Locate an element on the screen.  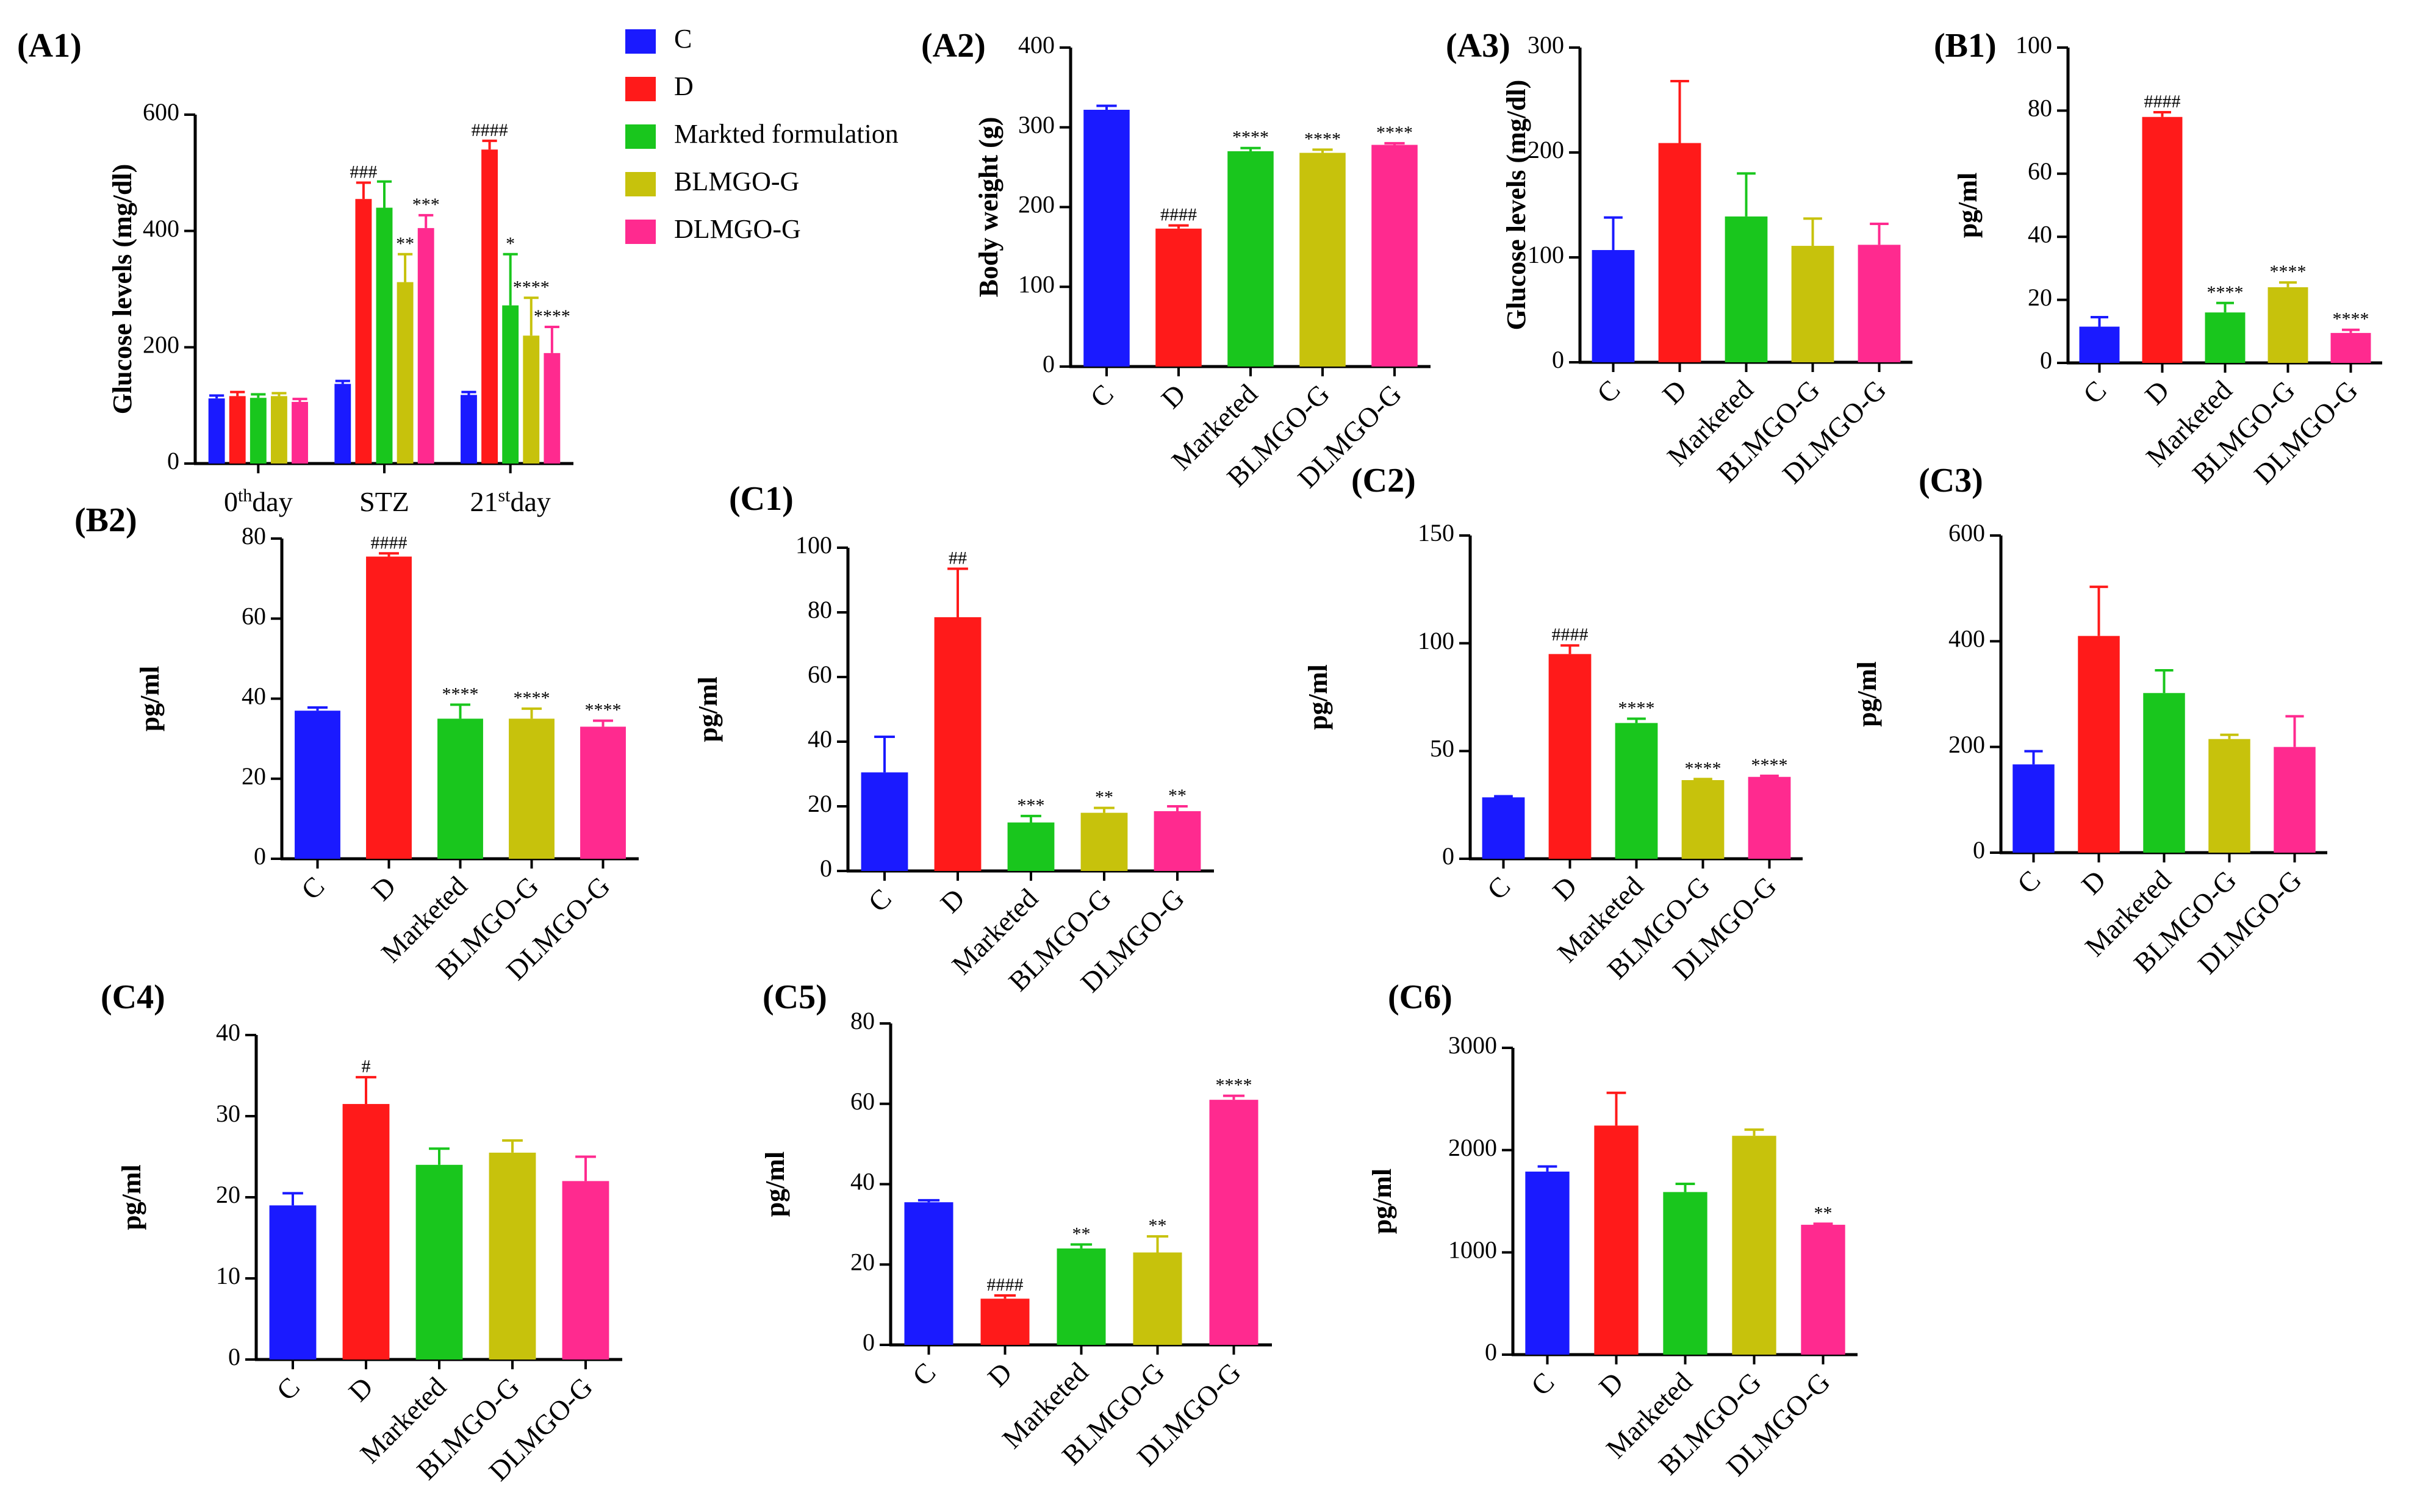
y-tick-label: 3000 is located at coordinates (1472, 1045).